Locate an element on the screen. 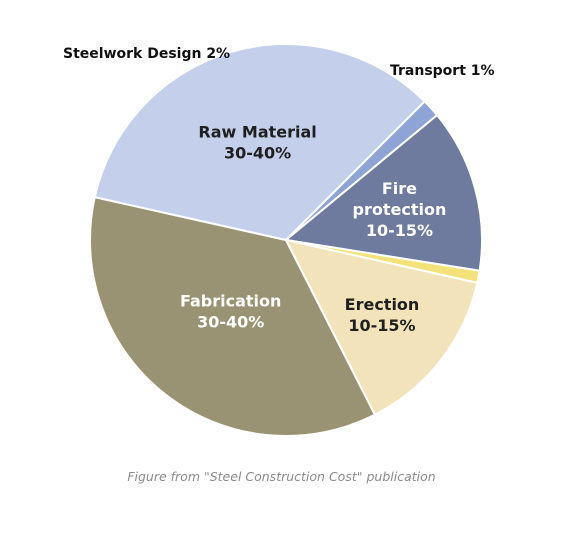  pie-label-fabrication-line-1: Fabrication is located at coordinates (230, 301).